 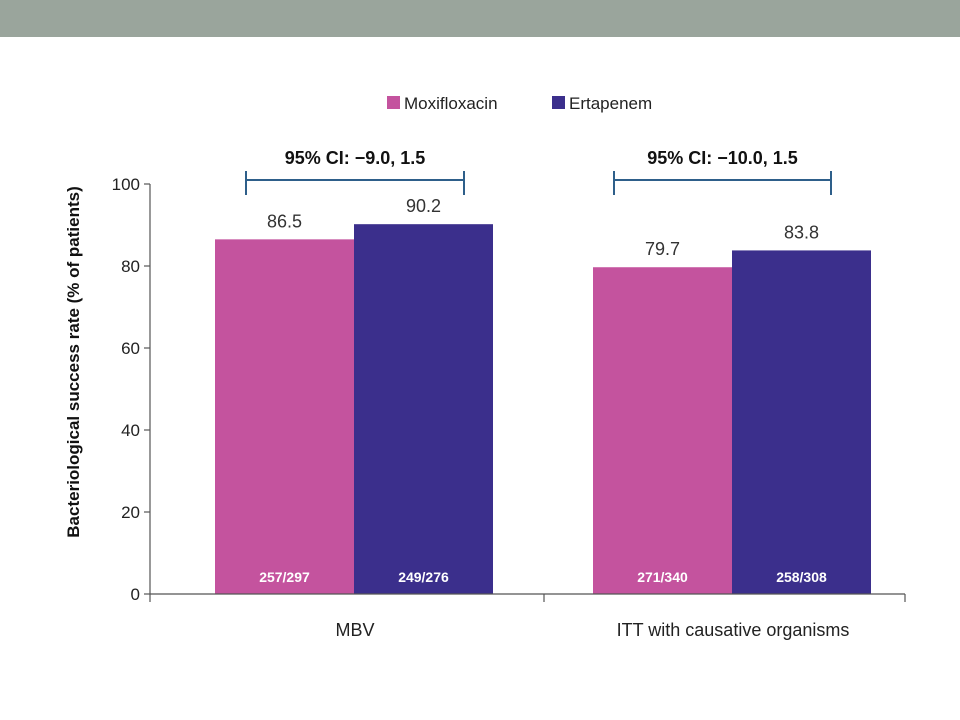 I want to click on x-category-label: MBV, so click(x=354, y=630).